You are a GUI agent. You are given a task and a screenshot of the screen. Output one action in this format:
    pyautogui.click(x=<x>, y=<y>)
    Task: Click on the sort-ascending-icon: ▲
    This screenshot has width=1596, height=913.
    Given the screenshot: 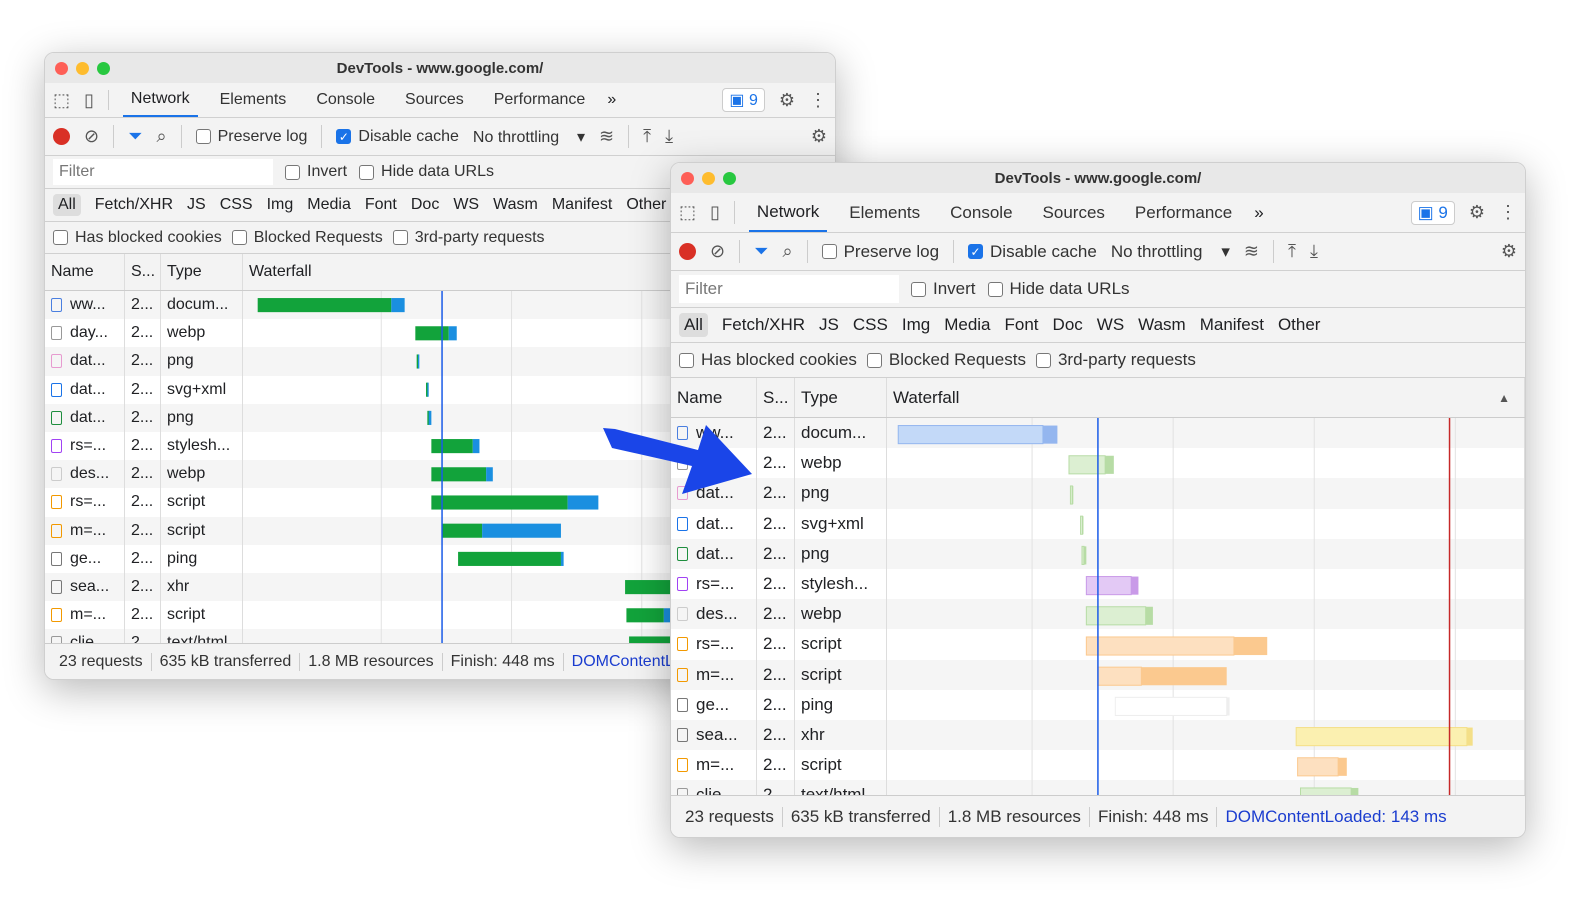 What is the action you would take?
    pyautogui.click(x=1504, y=397)
    